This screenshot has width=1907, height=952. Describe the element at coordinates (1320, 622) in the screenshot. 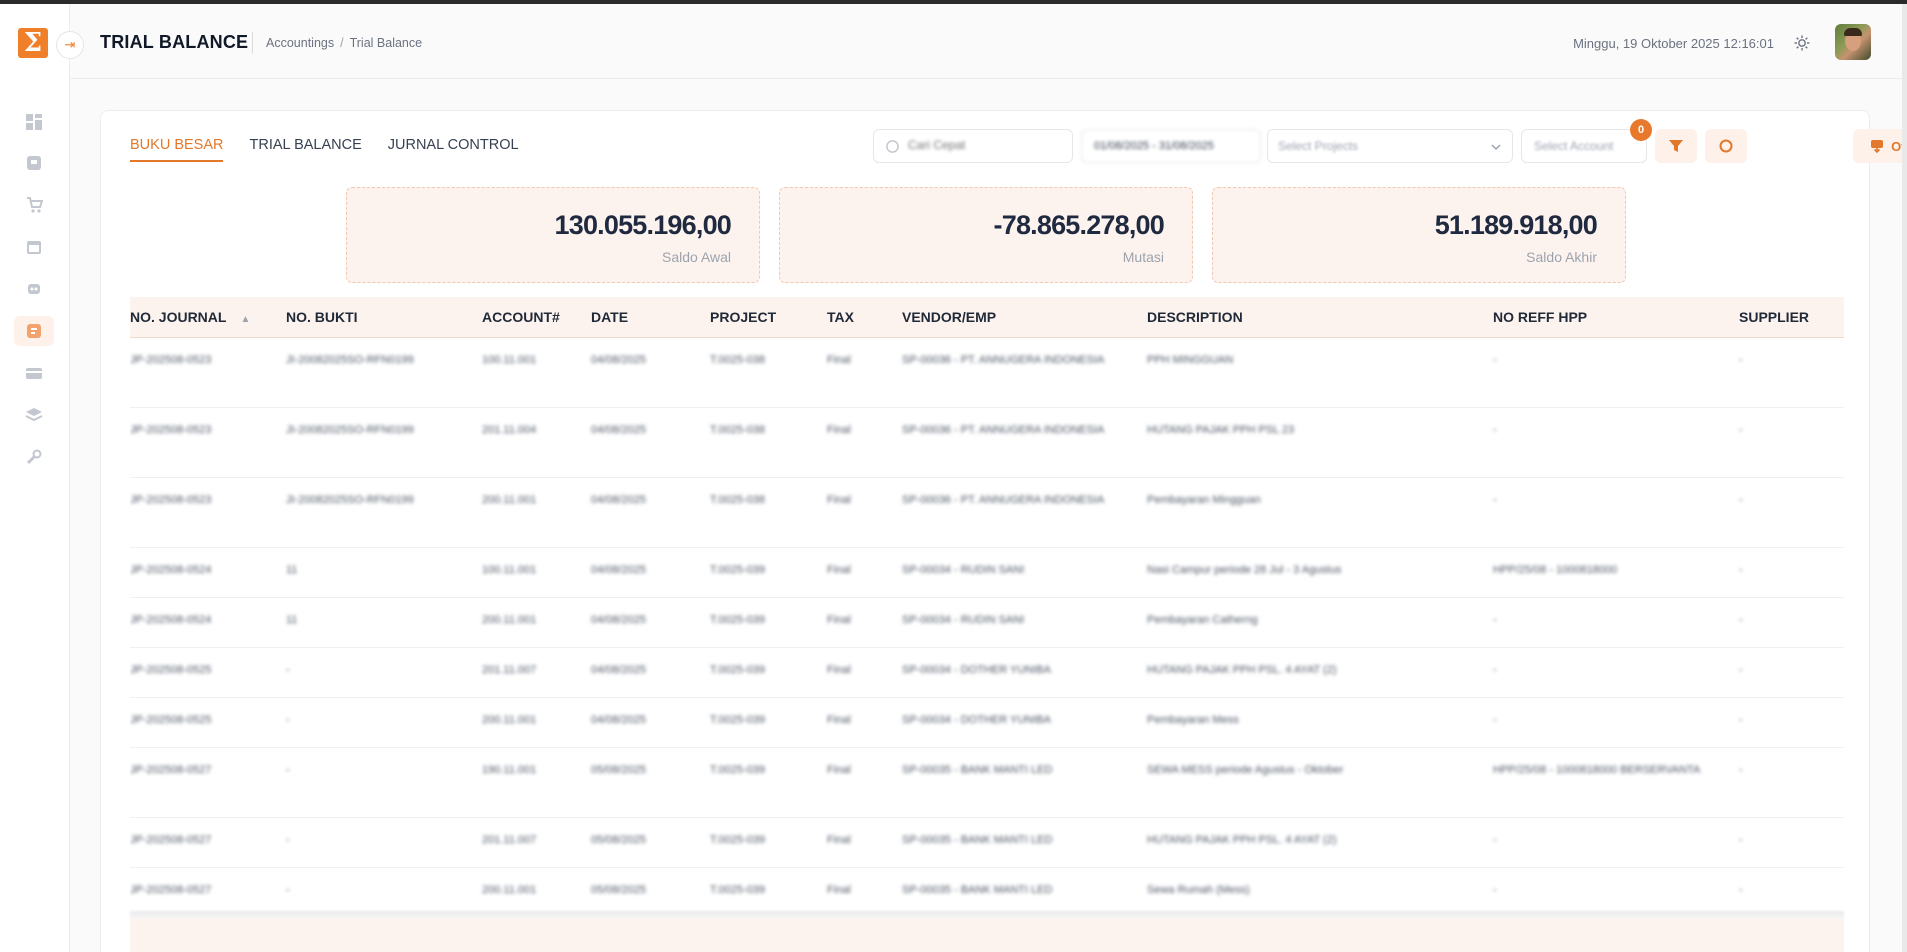

I see `table-cell: Pembayaran Catherng` at that location.